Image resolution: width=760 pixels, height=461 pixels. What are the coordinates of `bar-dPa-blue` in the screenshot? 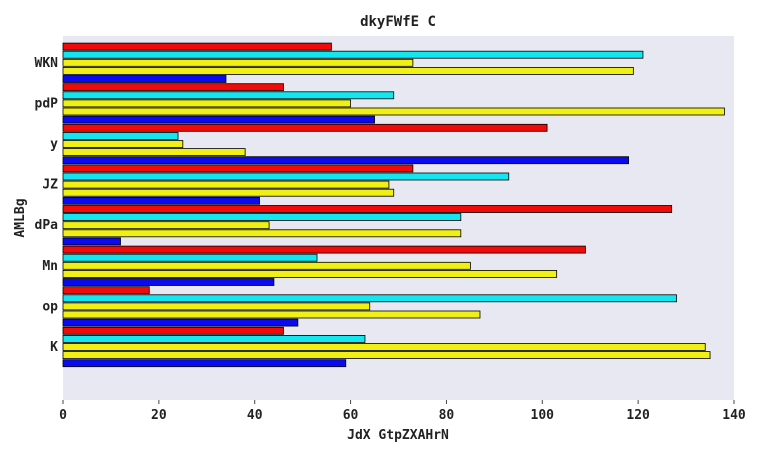 It's located at (91, 241).